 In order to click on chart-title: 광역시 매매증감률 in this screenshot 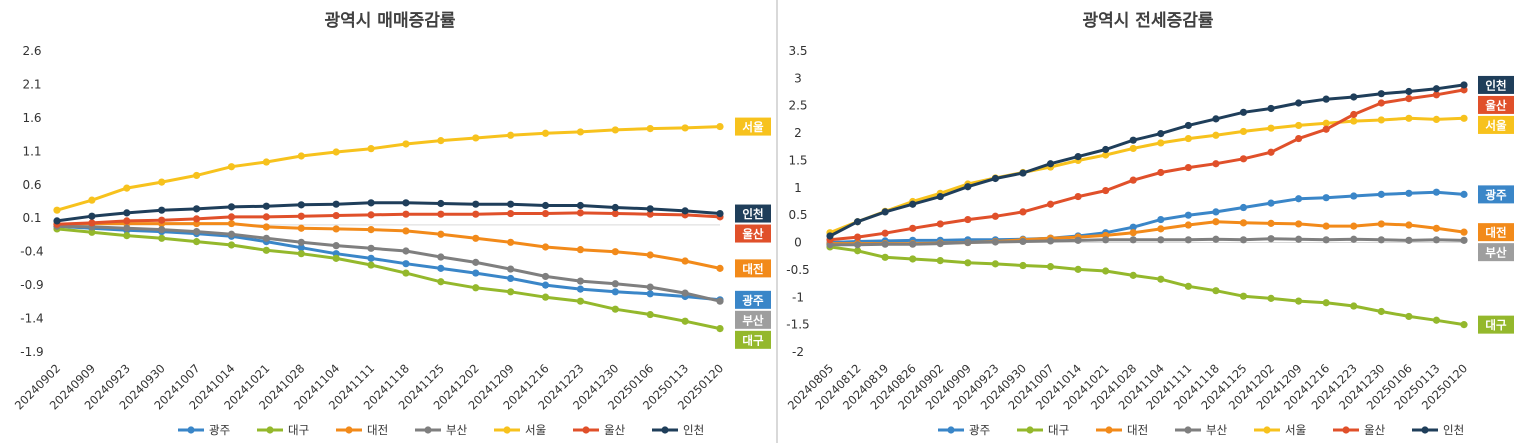, I will do `click(389, 21)`.